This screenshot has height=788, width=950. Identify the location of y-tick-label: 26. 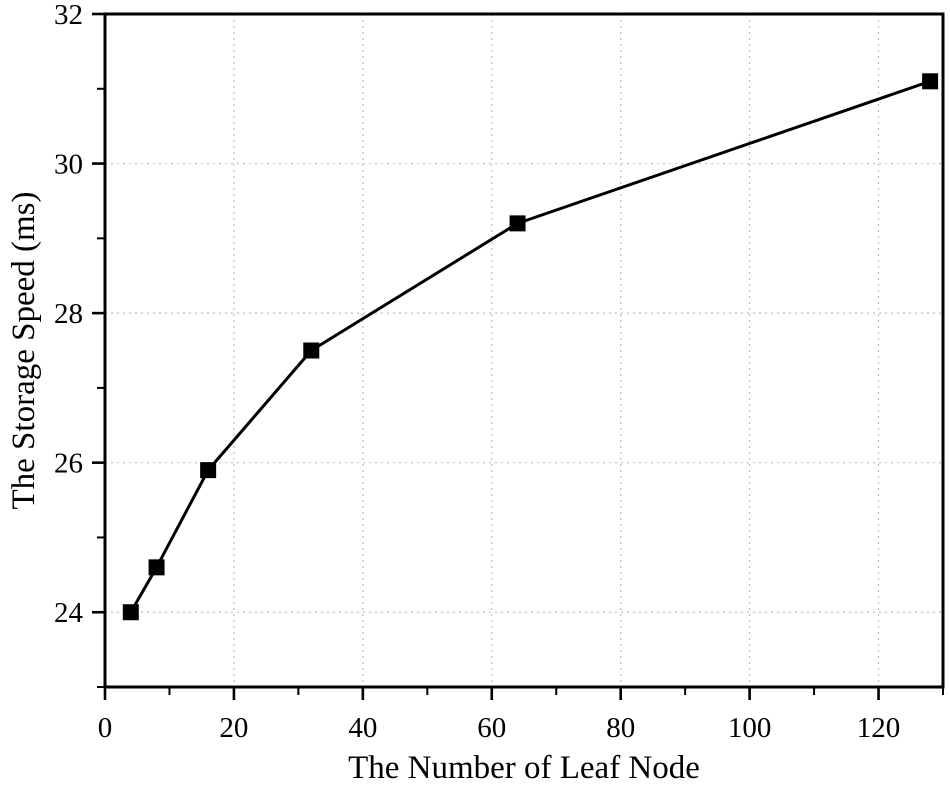
(68, 464).